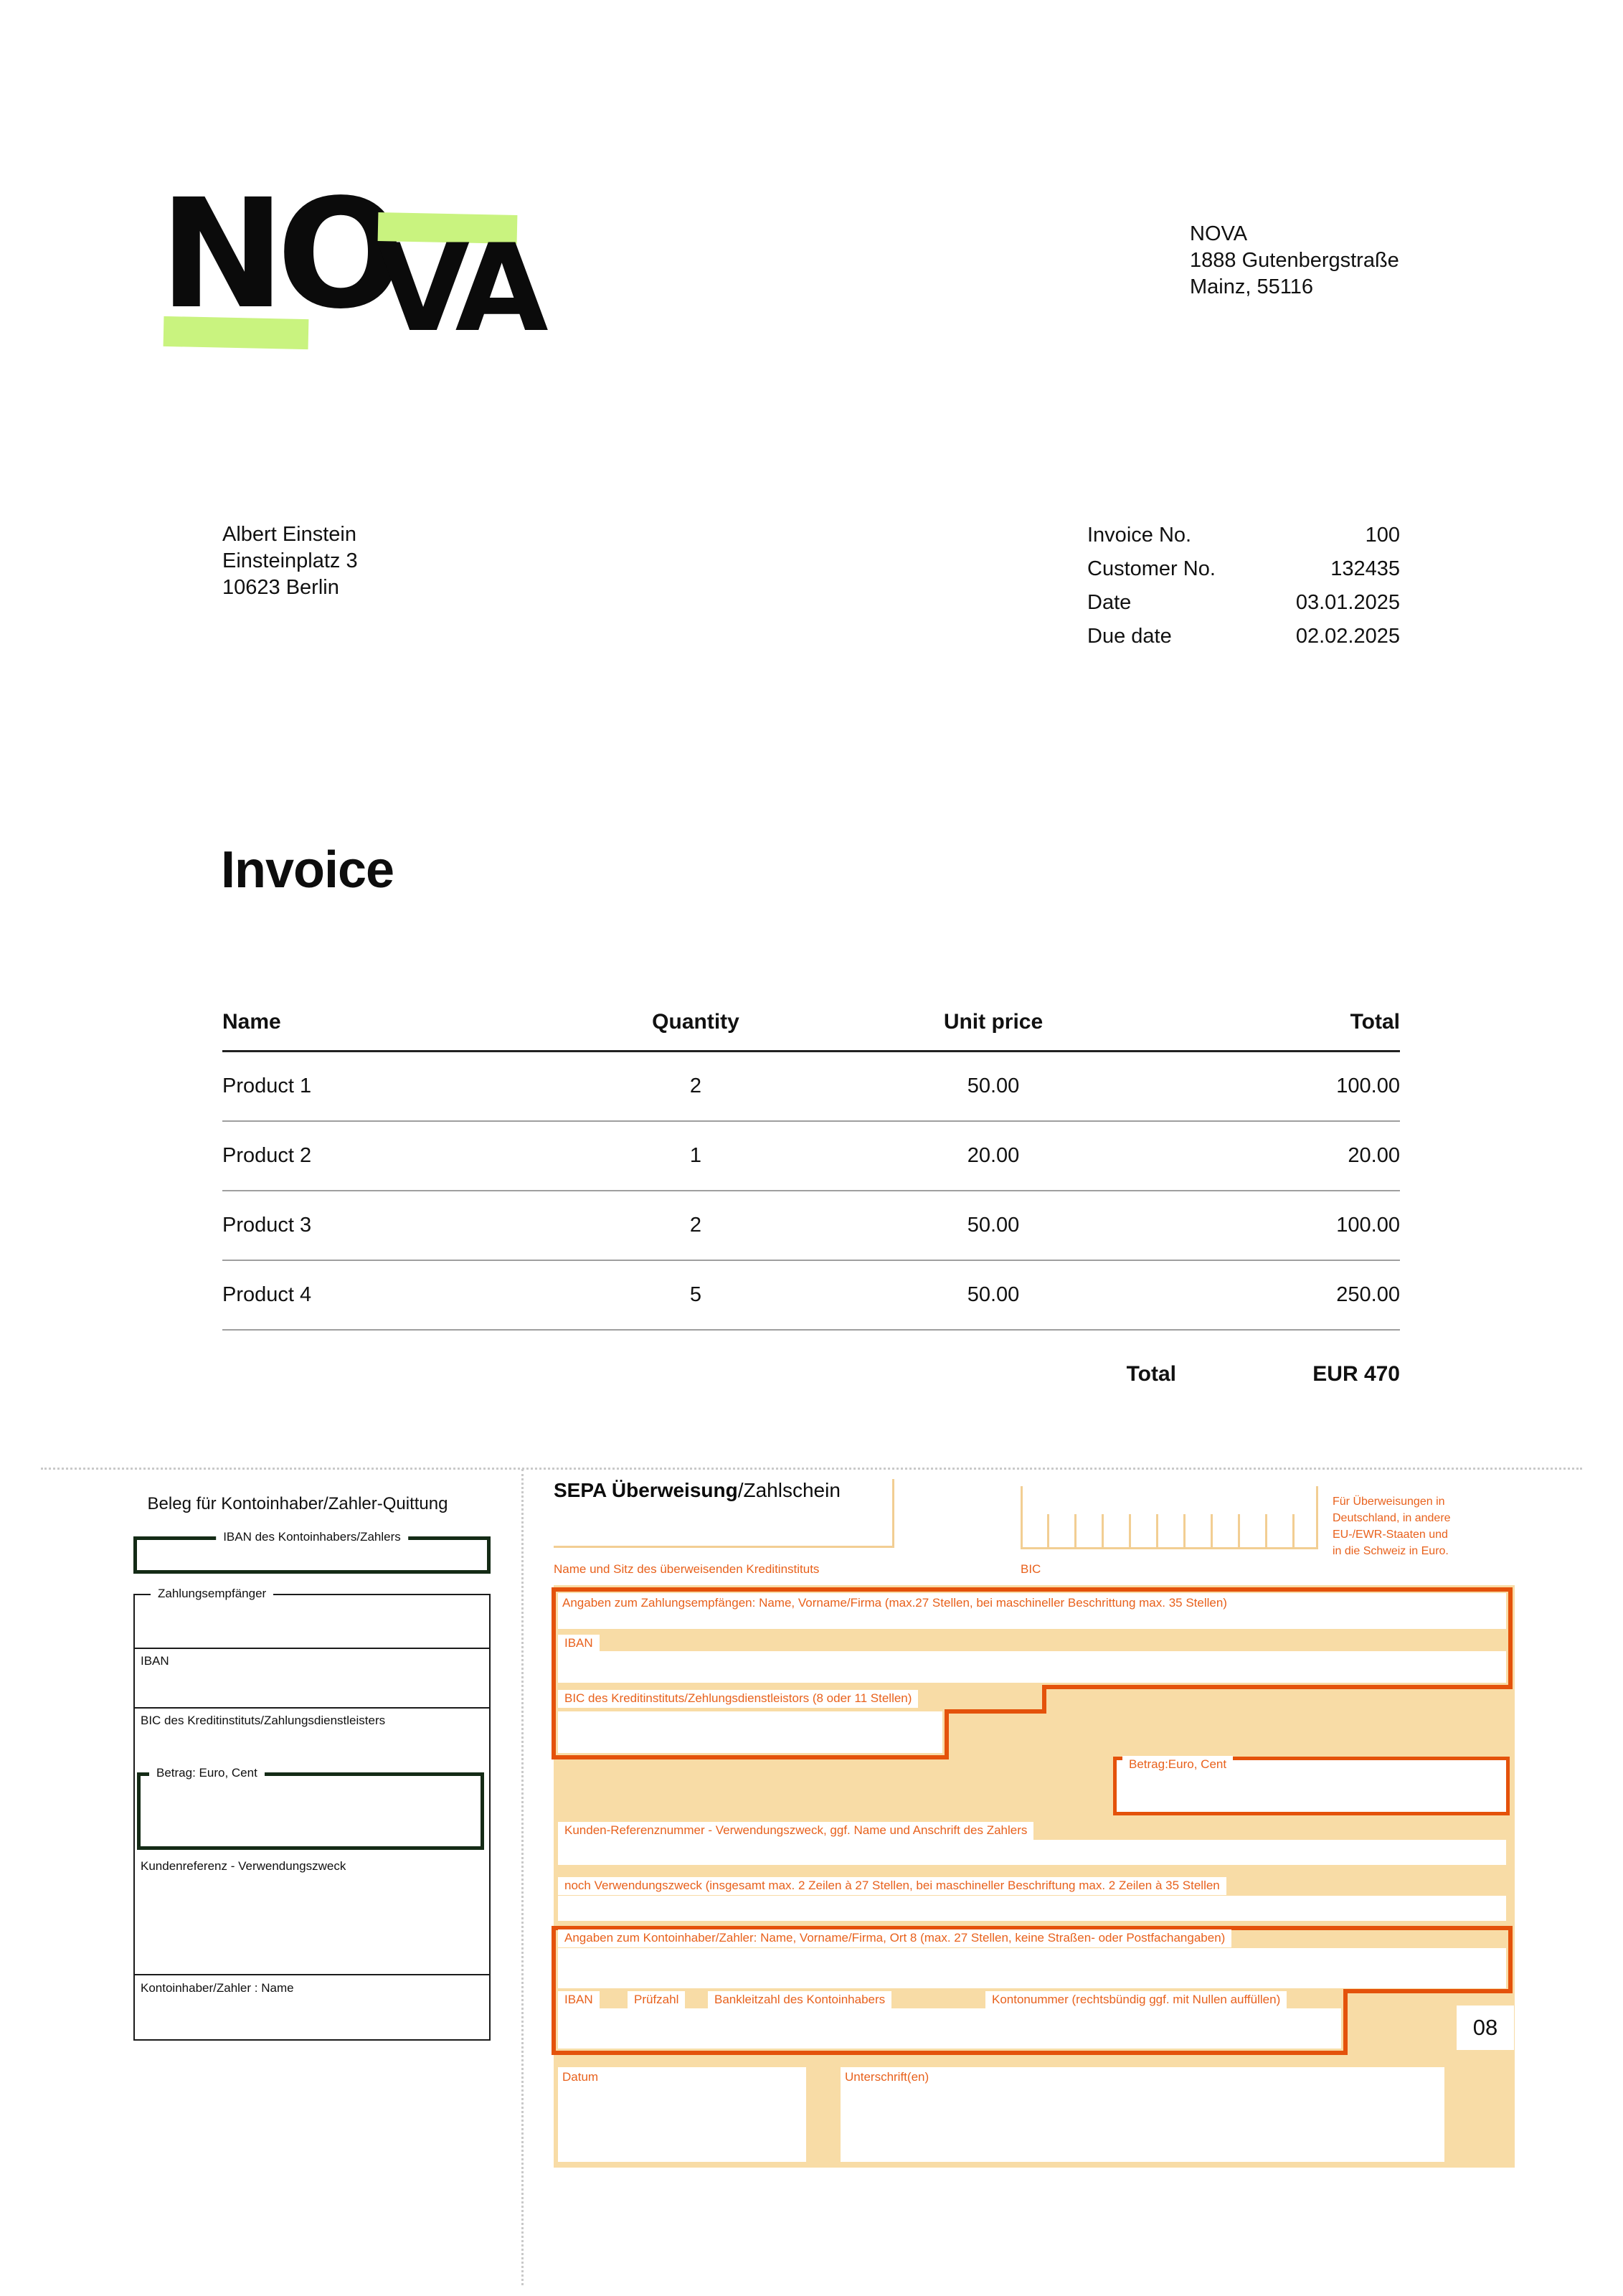 This screenshot has width=1623, height=2296. Describe the element at coordinates (312, 1740) in the screenshot. I see `receipt-bic-field` at that location.